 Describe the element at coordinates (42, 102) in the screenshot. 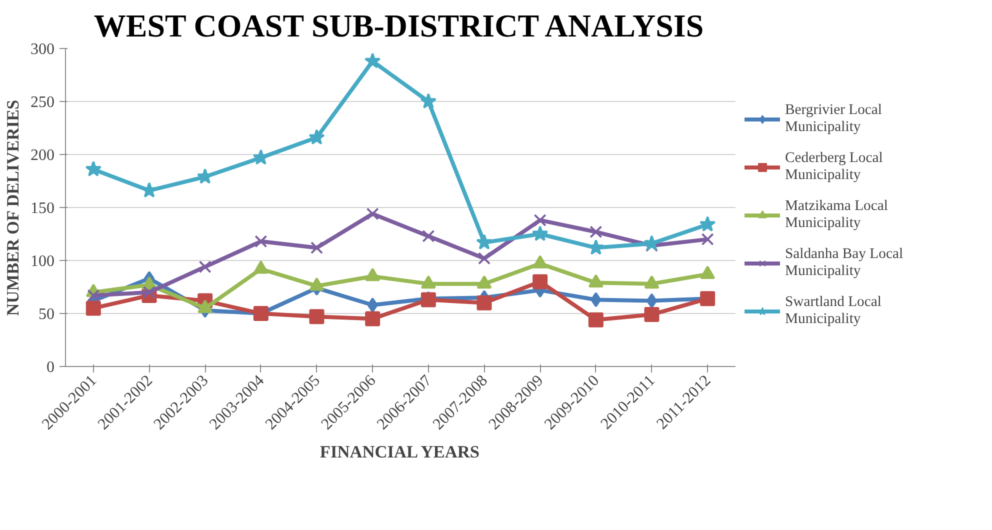

I see `y-tick-label: 250` at that location.